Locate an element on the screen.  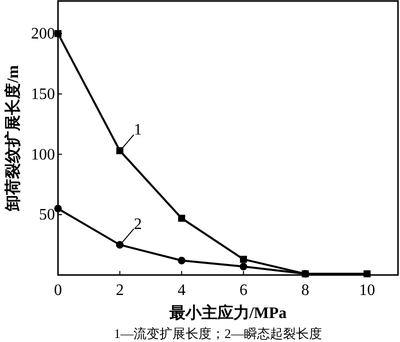
x-tick-label: 10 is located at coordinates (367, 290).